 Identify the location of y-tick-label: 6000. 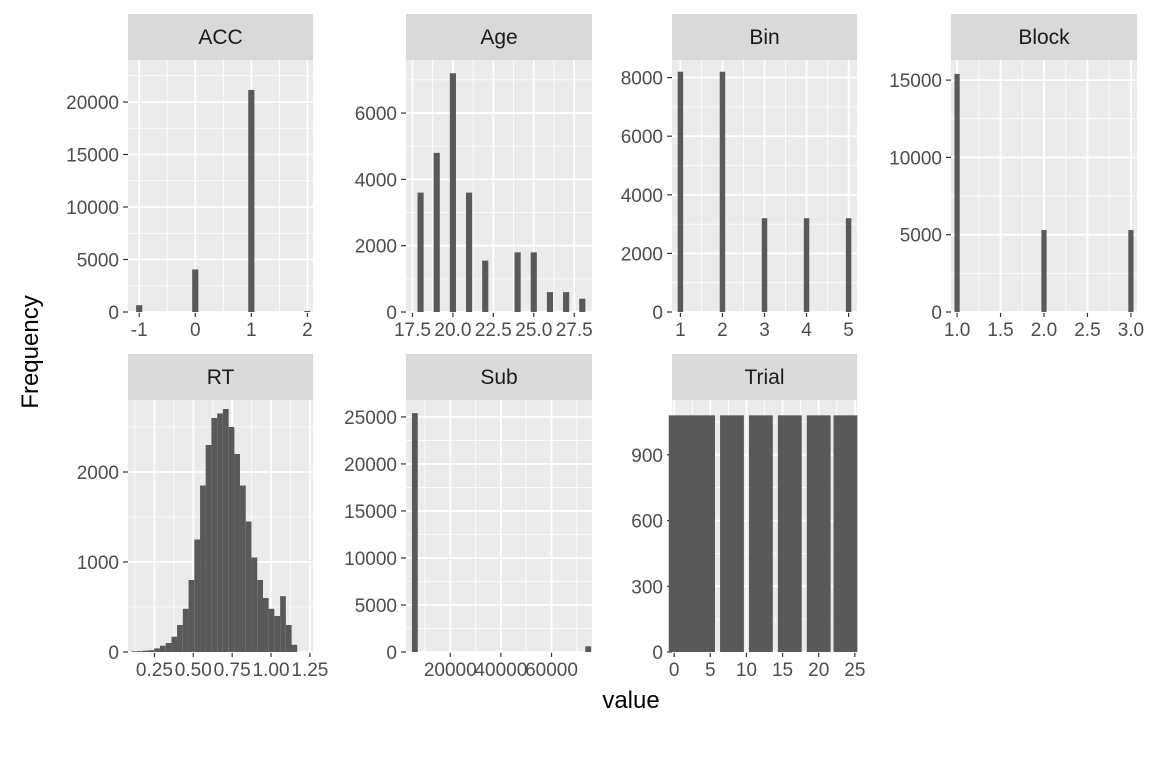
(376, 114).